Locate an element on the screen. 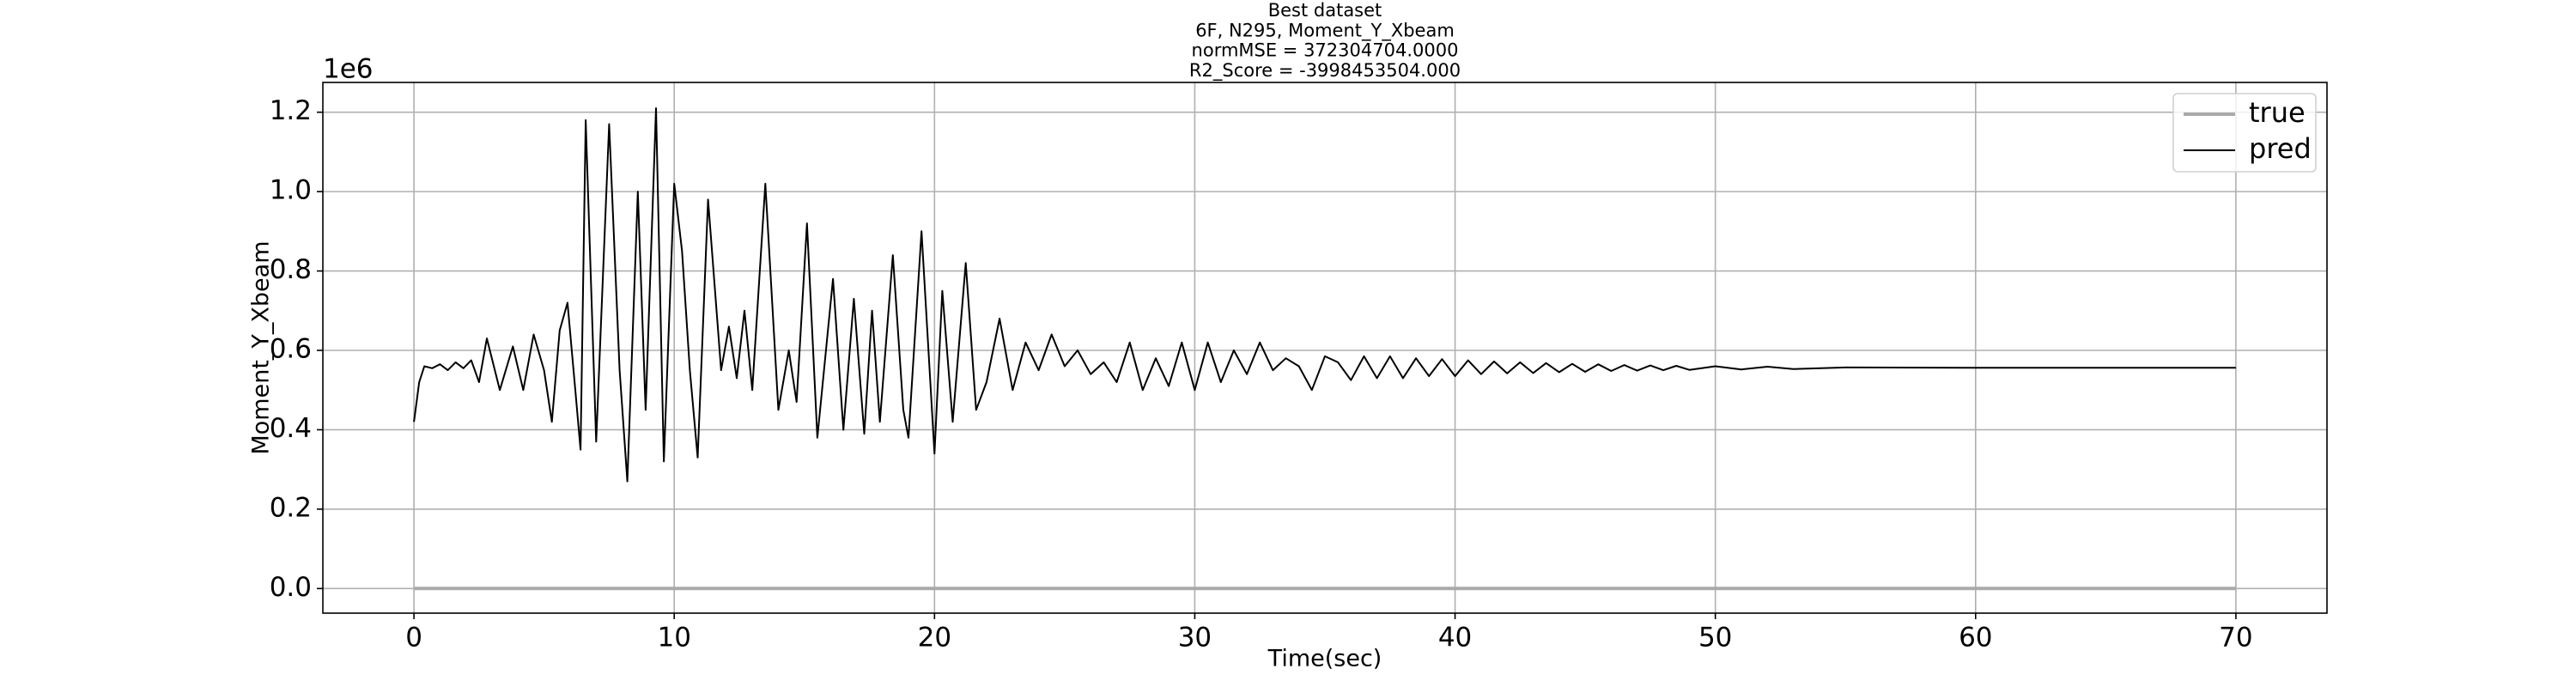 This screenshot has height=687, width=2576. chart-title: Best dataset is located at coordinates (1325, 10).